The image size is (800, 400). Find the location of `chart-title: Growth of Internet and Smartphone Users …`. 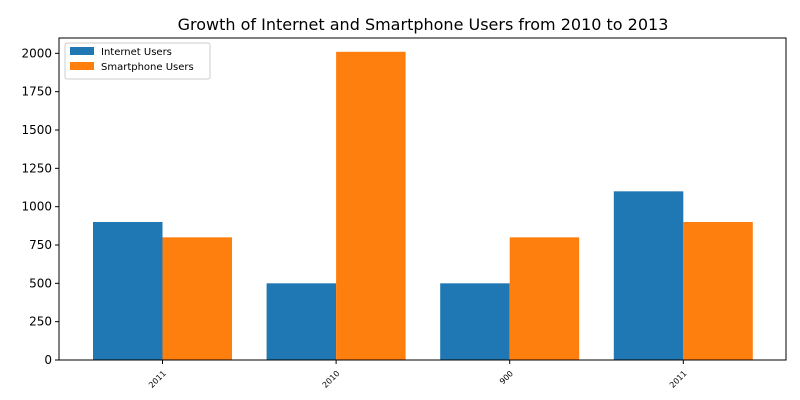

chart-title: Growth of Internet and Smartphone Users … is located at coordinates (423, 24).